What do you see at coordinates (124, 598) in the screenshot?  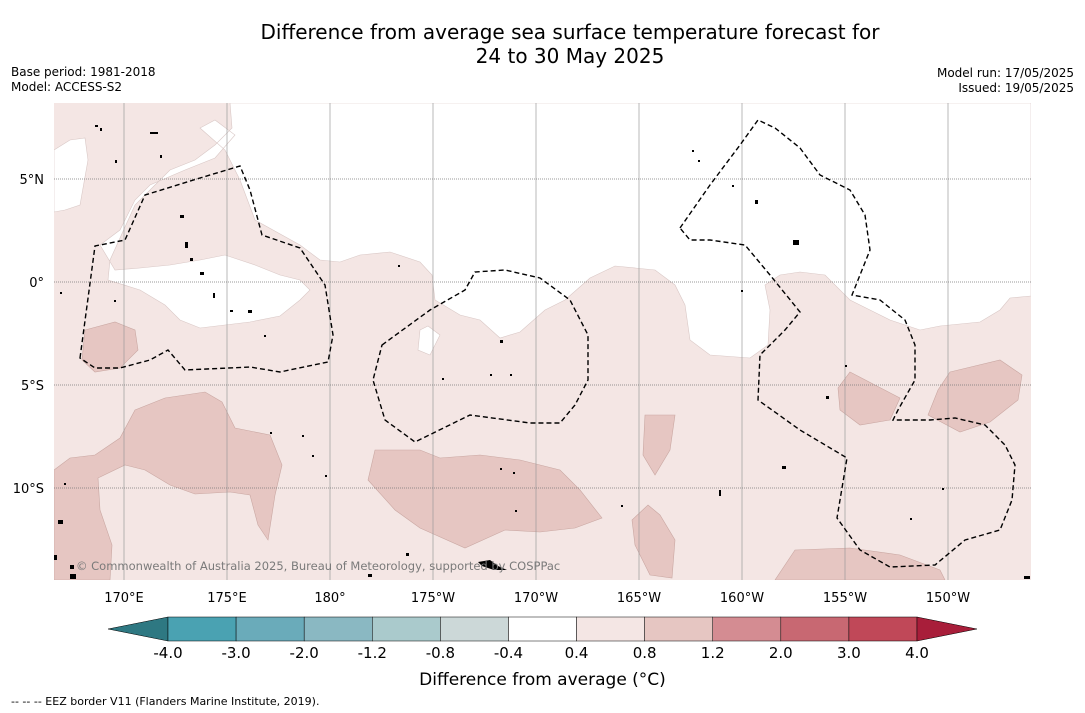 I see `lon-label-170e: 170°E` at bounding box center [124, 598].